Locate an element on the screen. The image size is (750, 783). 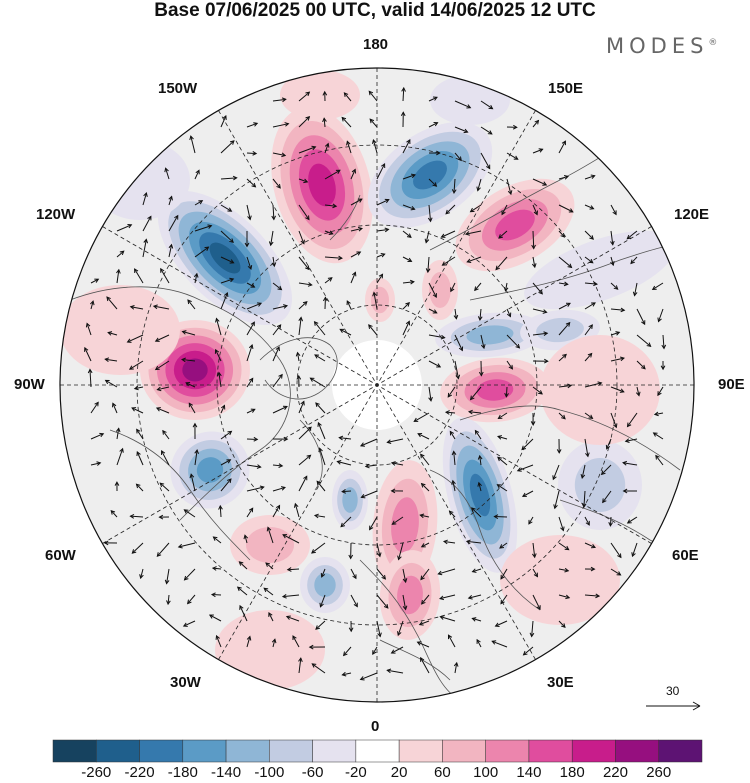
latitude-circle is located at coordinates (377, 385).